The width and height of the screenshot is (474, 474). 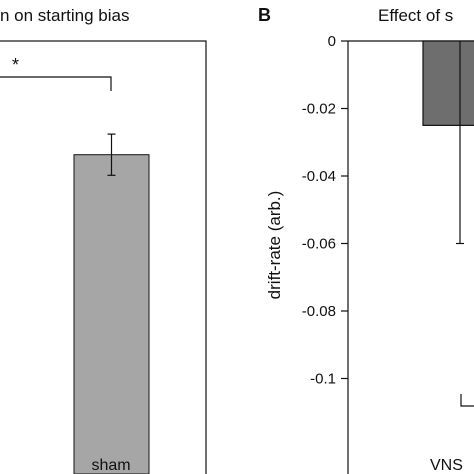 What do you see at coordinates (15, 65) in the screenshot?
I see `significance-star: *` at bounding box center [15, 65].